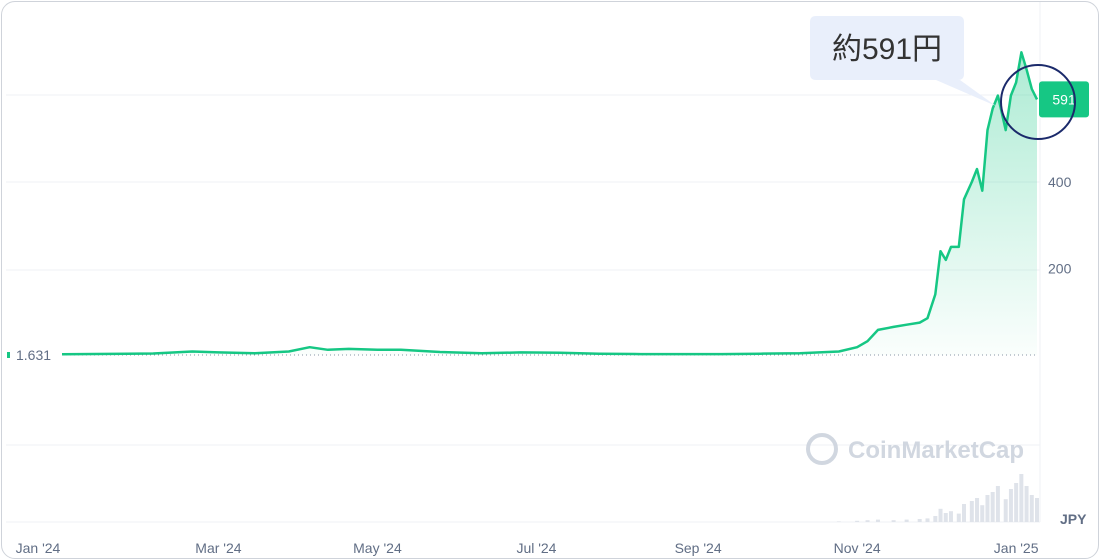 Image resolution: width=1100 pixels, height=560 pixels. Describe the element at coordinates (377, 548) in the screenshot. I see `x-tick-label: May '24` at that location.